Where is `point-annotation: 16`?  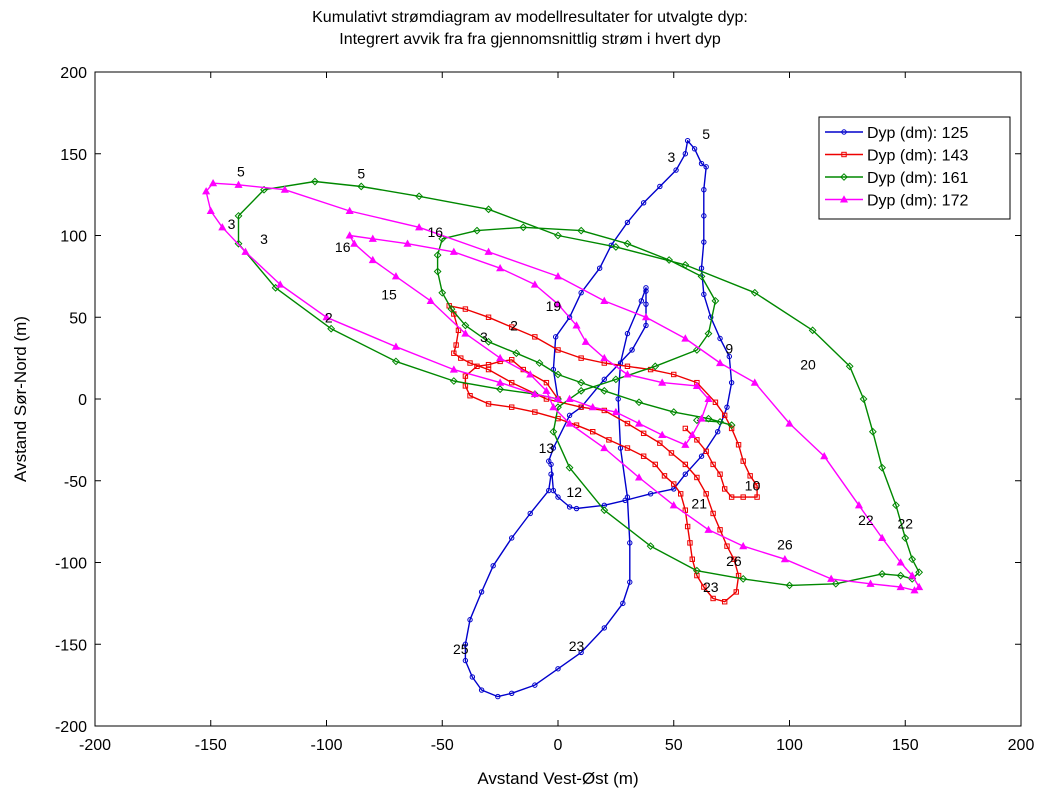 point-annotation: 16 is located at coordinates (436, 232).